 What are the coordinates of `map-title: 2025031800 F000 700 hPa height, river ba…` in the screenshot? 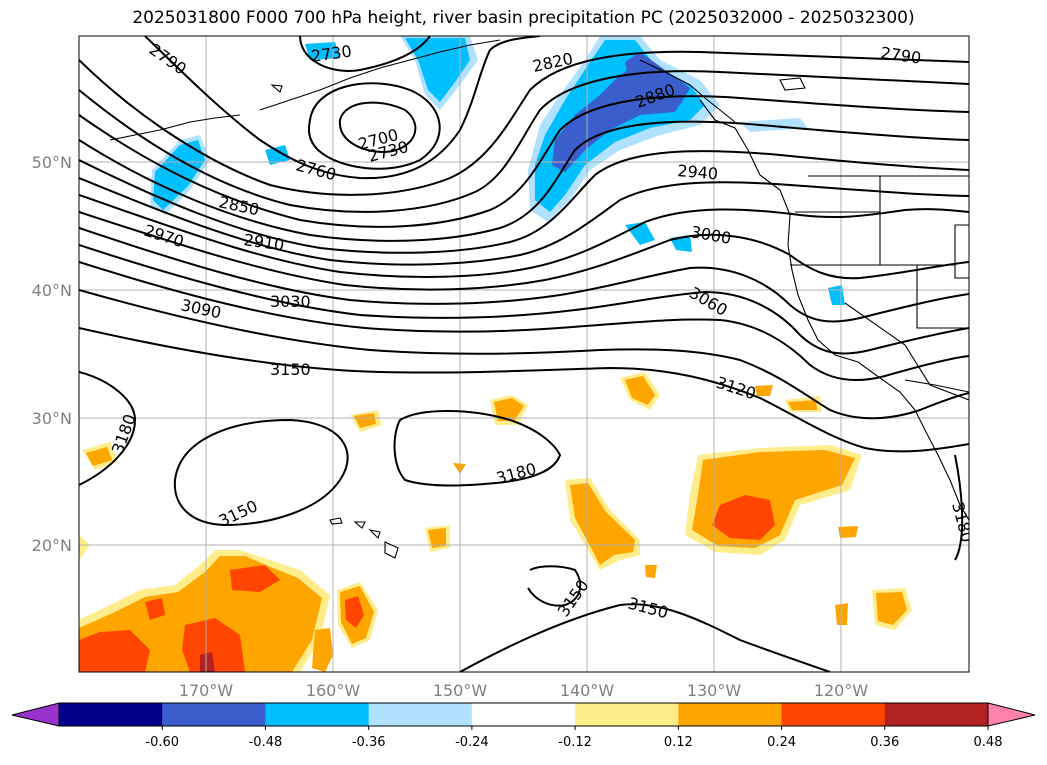 It's located at (523, 18).